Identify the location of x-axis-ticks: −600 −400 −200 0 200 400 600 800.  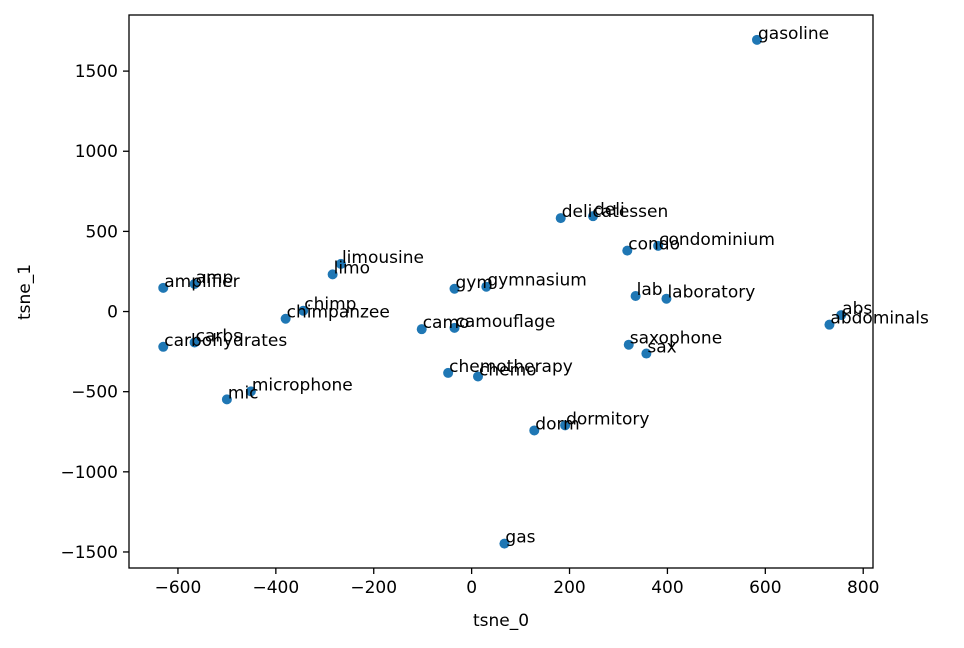
(517, 583).